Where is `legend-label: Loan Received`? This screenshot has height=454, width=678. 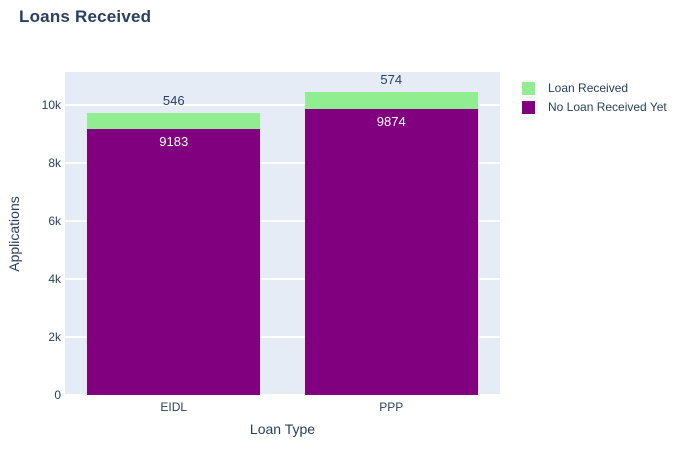 legend-label: Loan Received is located at coordinates (588, 88).